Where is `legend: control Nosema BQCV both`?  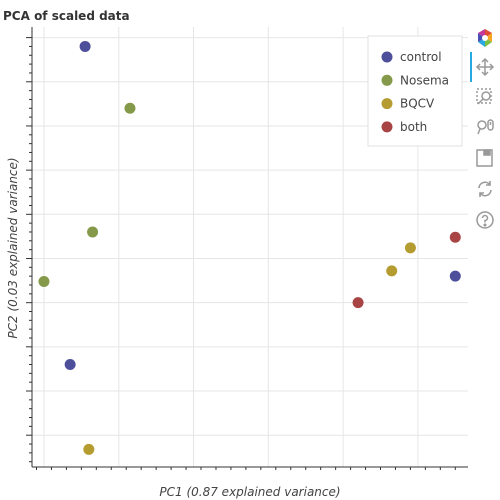 legend: control Nosema BQCV both is located at coordinates (415, 91).